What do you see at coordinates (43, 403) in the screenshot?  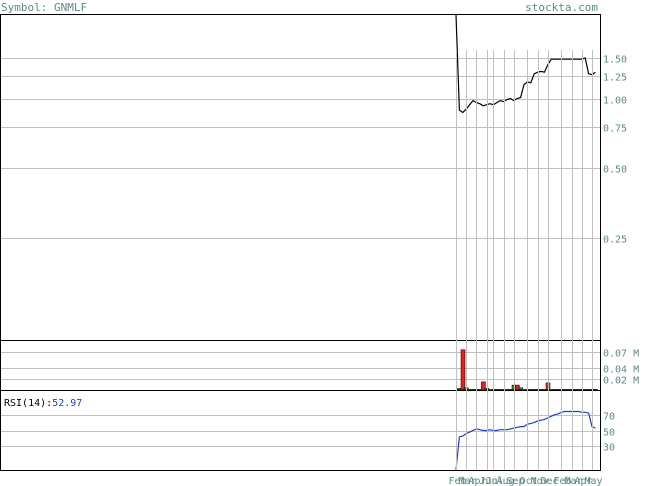 I see `rsi-label: RSI(14):52.97` at bounding box center [43, 403].